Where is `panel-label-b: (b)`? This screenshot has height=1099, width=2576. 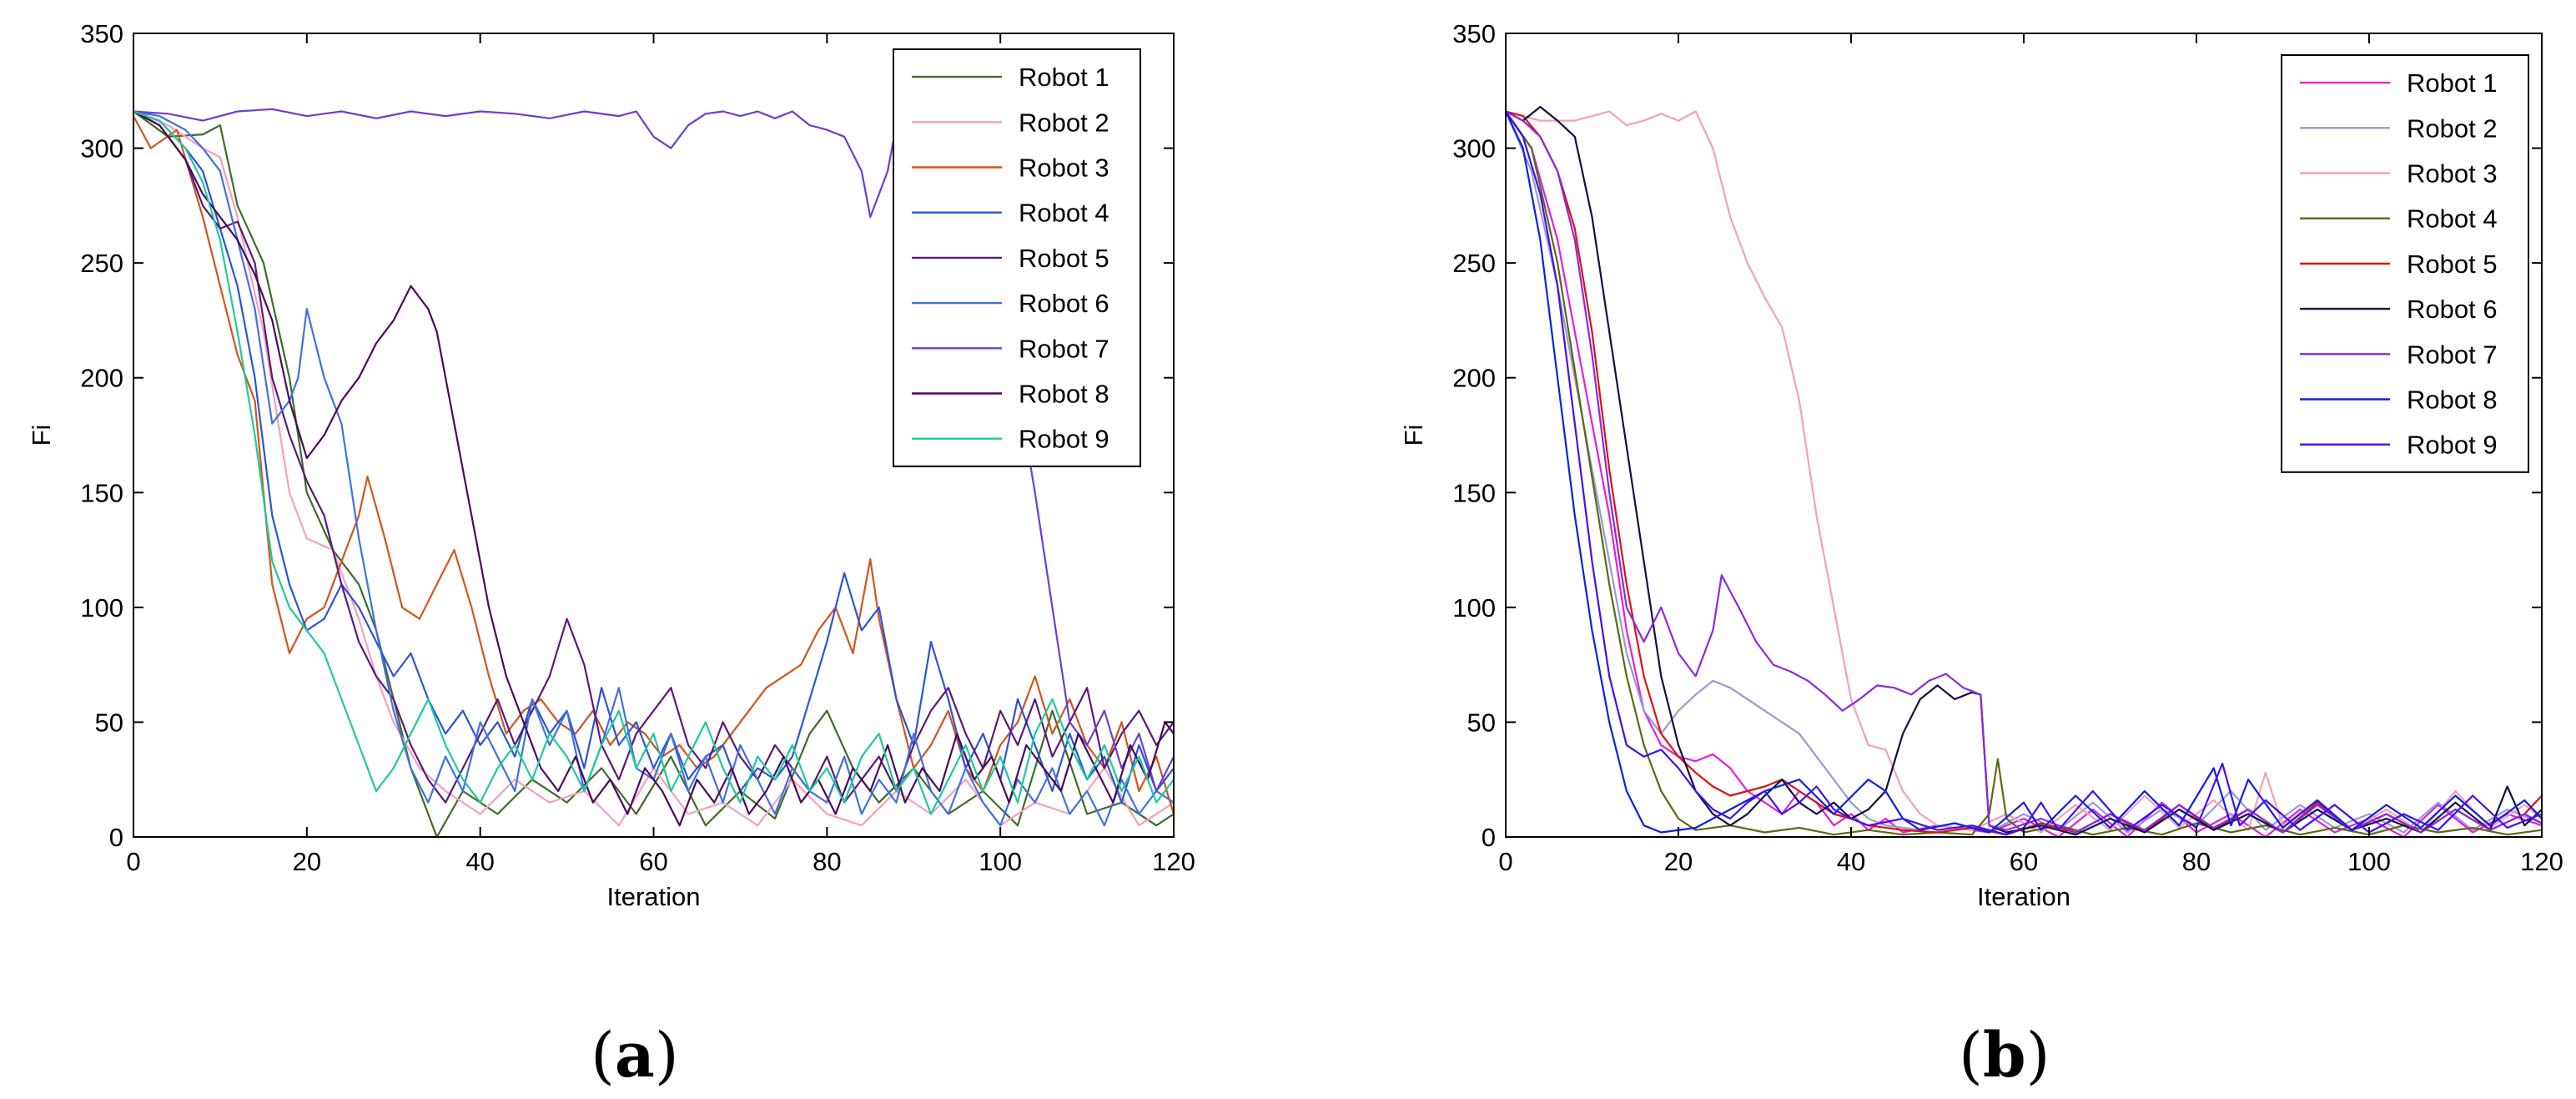 panel-label-b: (b) is located at coordinates (2004, 1055).